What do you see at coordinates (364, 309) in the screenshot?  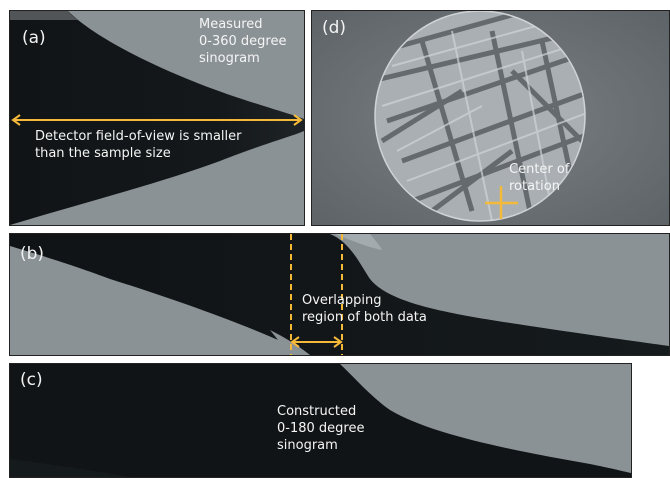 I see `panel-b-overlap-text: Overlapping region of both data` at bounding box center [364, 309].